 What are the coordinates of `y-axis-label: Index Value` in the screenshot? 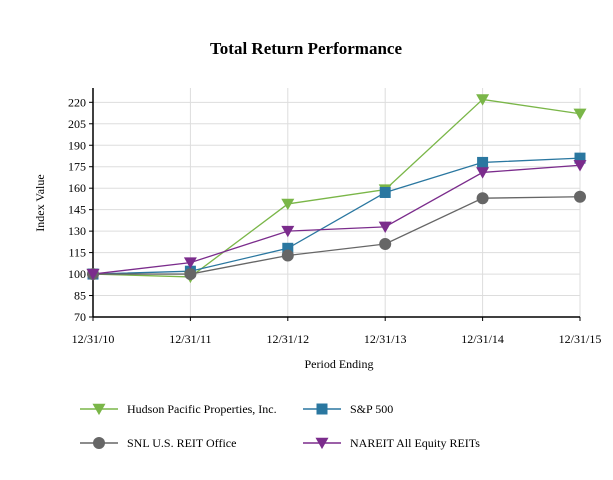 It's located at (40, 202).